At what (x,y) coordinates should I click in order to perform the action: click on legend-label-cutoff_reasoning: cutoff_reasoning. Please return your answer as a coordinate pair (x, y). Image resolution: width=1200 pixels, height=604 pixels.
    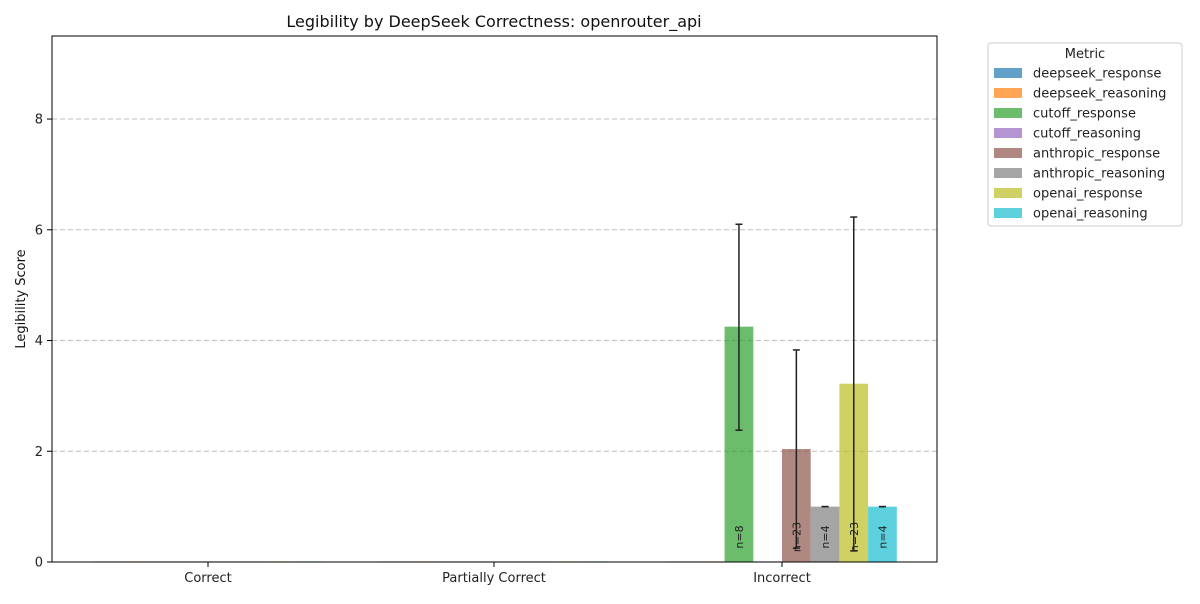
    Looking at the image, I should click on (1087, 134).